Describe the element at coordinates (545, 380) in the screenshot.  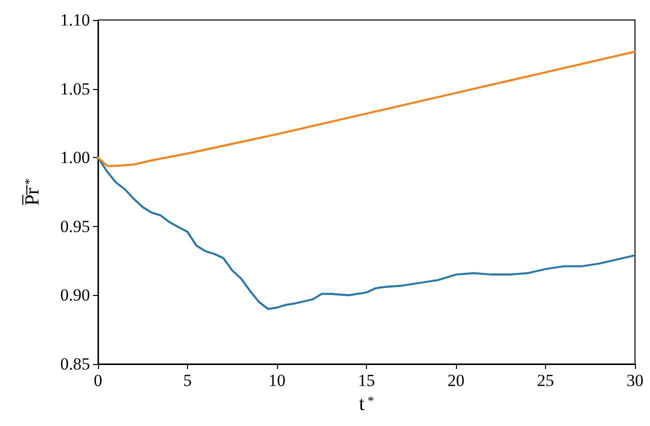
I see `x-tick-label: 25` at that location.